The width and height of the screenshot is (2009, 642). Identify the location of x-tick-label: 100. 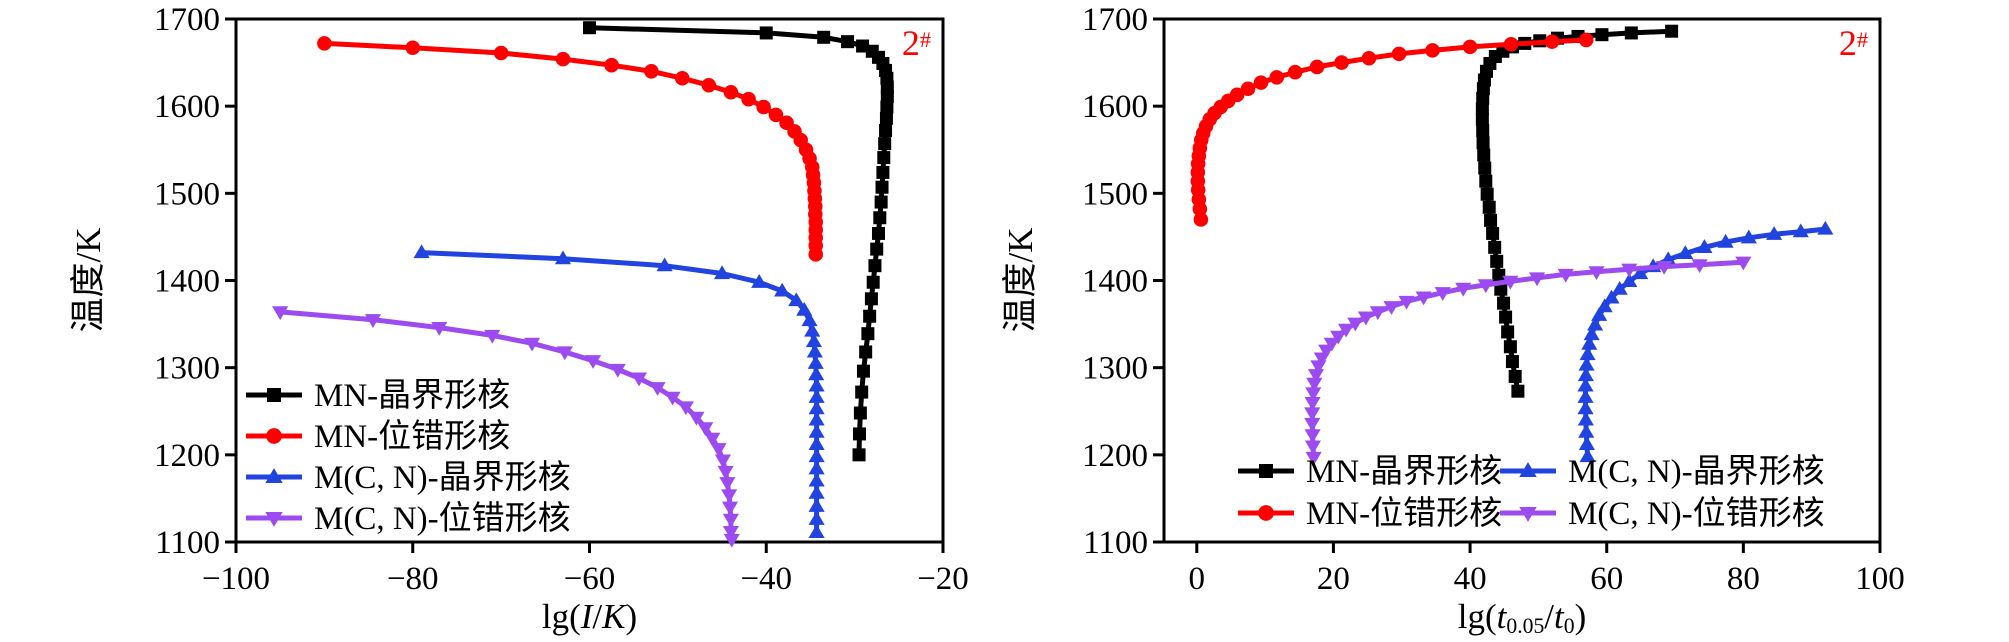
(1880, 579).